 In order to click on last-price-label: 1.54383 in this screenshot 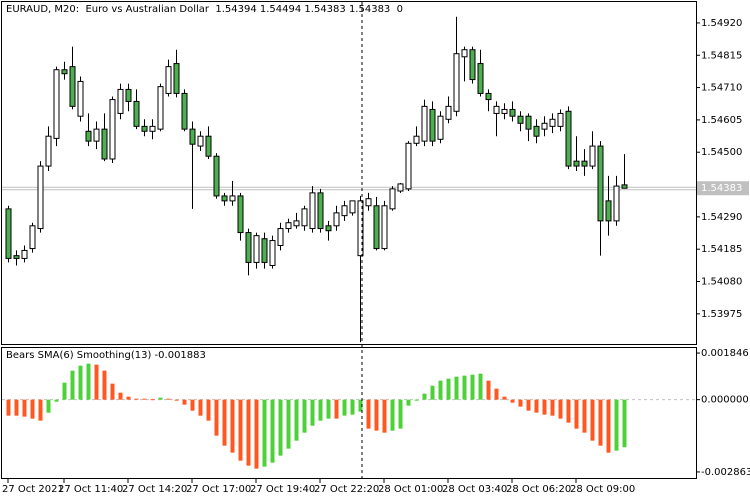, I will do `click(721, 188)`.